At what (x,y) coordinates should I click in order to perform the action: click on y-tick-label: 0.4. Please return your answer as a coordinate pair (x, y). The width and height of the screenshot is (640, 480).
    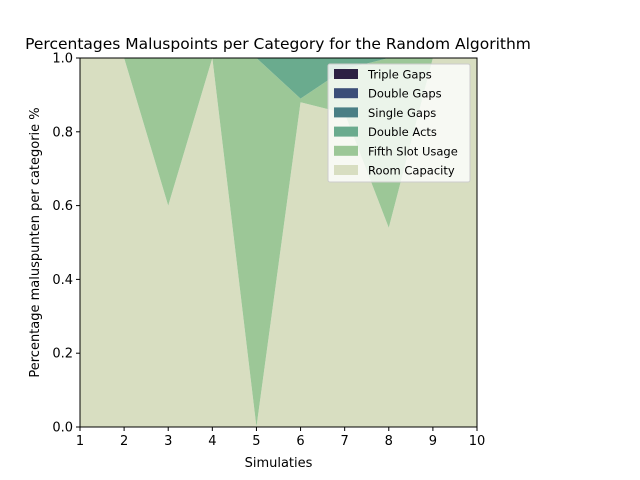
    Looking at the image, I should click on (62, 280).